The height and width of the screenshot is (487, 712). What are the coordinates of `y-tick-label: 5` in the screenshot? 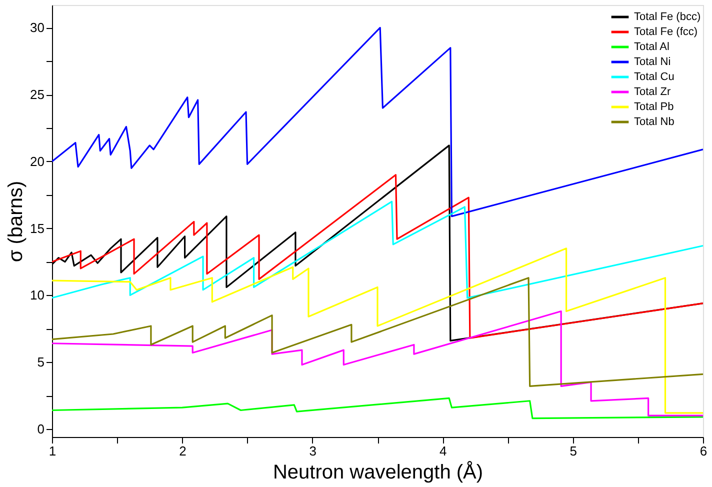 It's located at (40, 362).